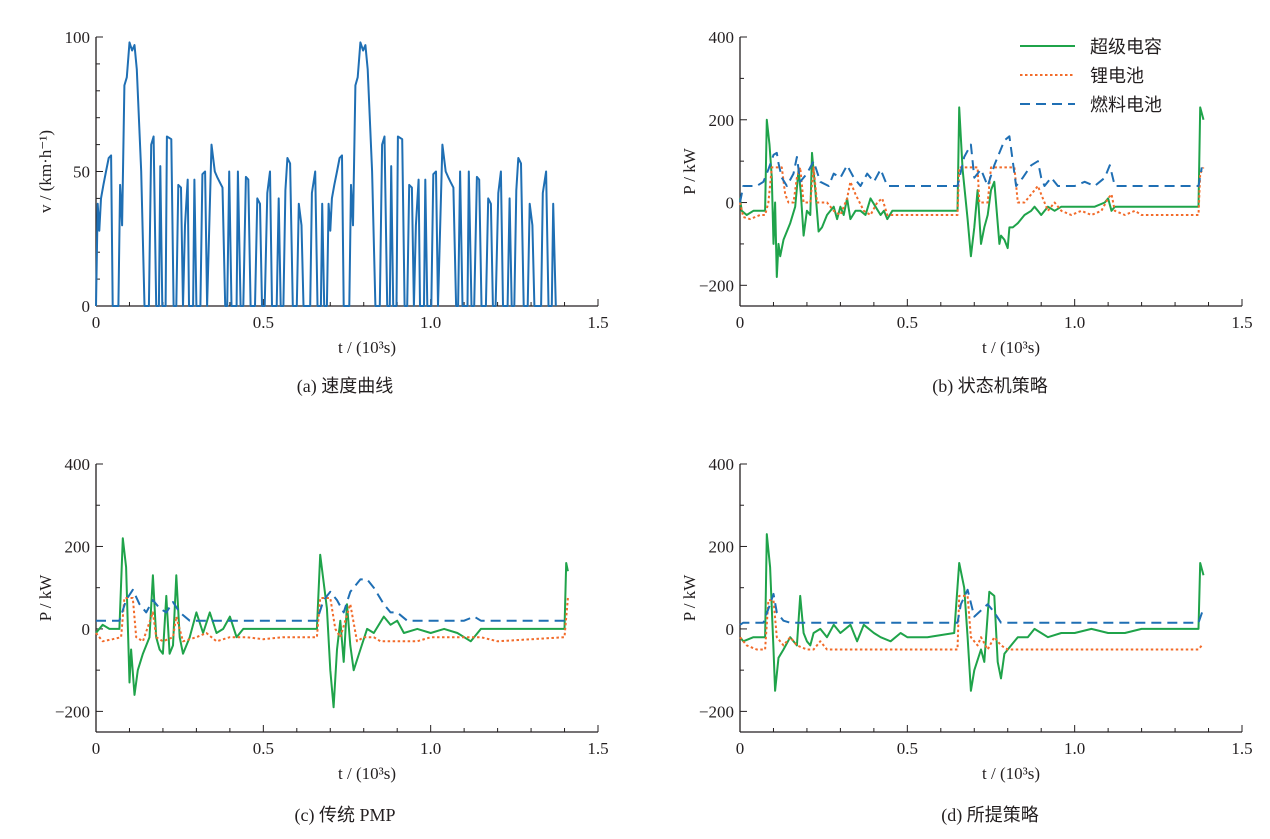 The image size is (1270, 839). Describe the element at coordinates (345, 386) in the screenshot. I see `panel-caption: (a) 速度曲线` at that location.